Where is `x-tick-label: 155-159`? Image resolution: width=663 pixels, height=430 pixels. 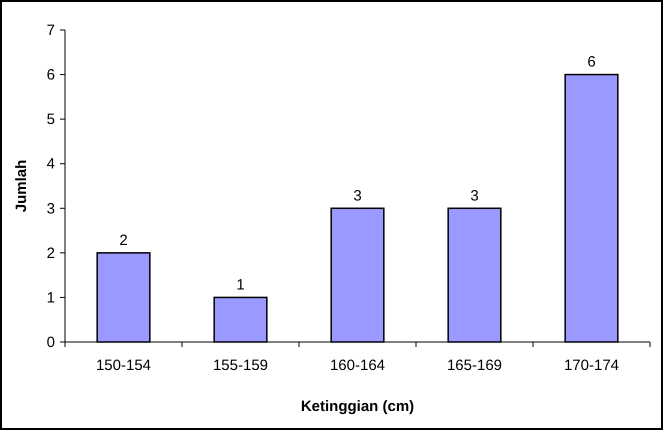
x-tick-label: 155-159 is located at coordinates (240, 365).